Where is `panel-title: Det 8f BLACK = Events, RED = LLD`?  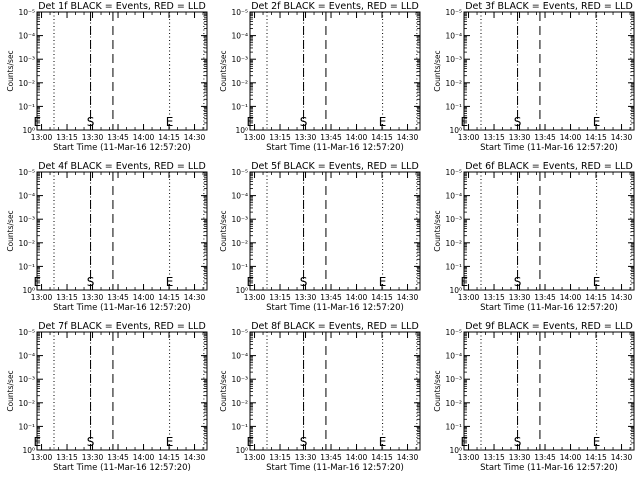
panel-title: Det 8f BLACK = Events, RED = LLD is located at coordinates (335, 326).